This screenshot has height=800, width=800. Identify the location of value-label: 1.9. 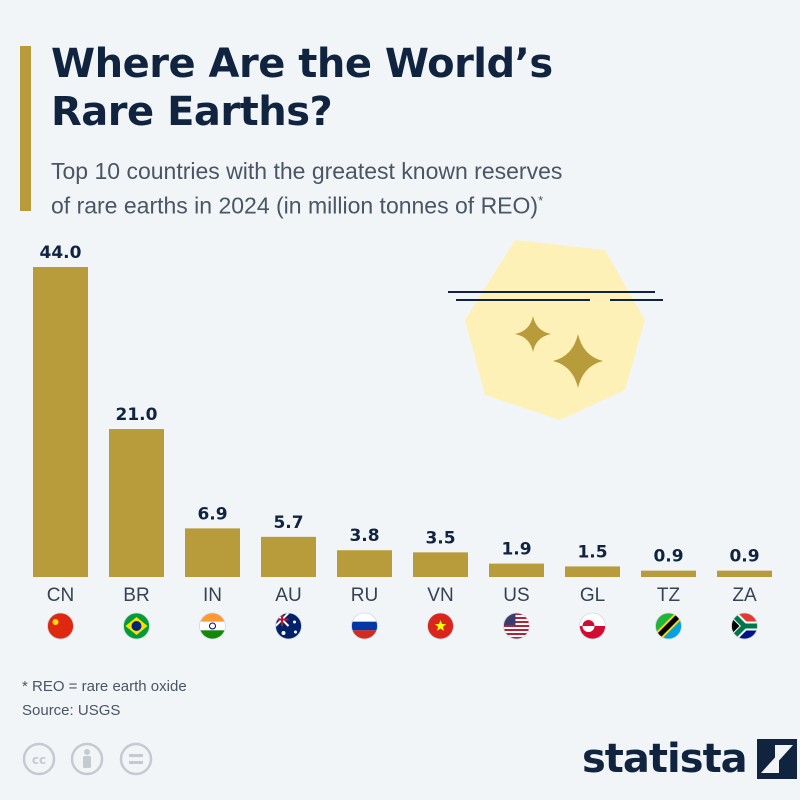
(516, 550).